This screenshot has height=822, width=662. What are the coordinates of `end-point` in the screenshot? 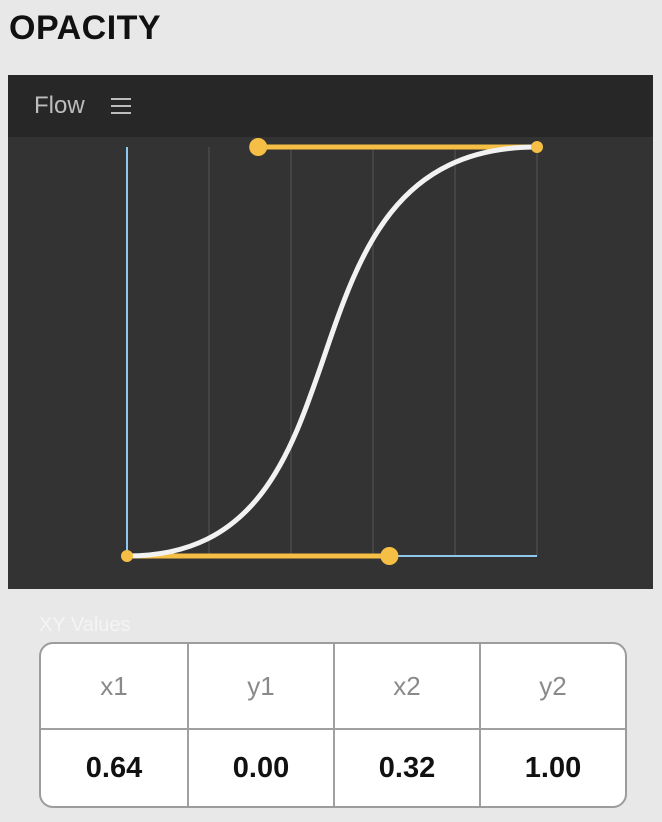 It's located at (537, 147).